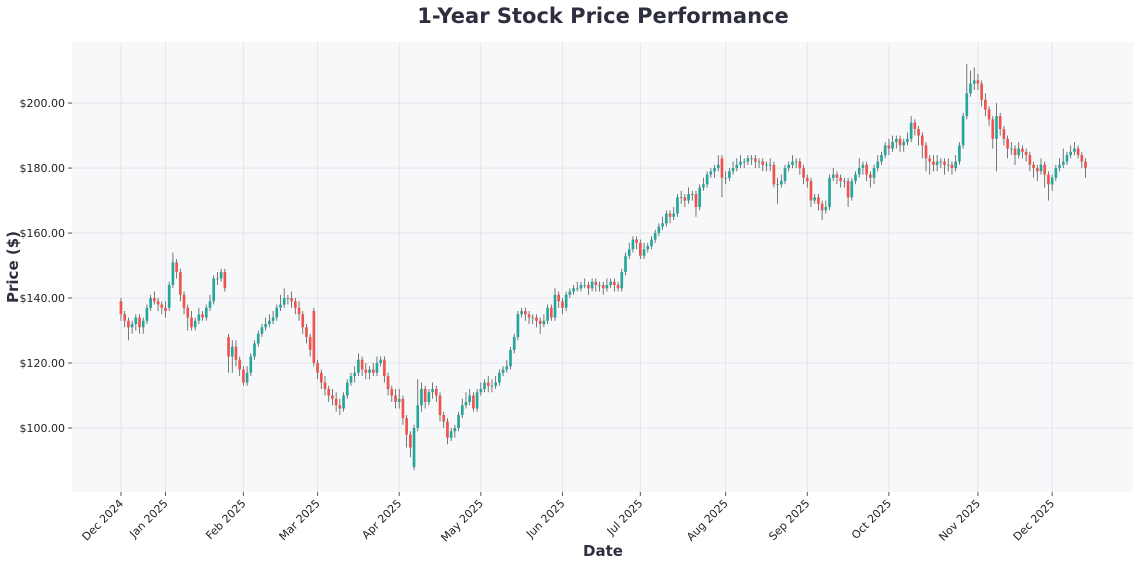 The height and width of the screenshot is (566, 1140). I want to click on x-tick-label: Aug 2025, so click(707, 520).